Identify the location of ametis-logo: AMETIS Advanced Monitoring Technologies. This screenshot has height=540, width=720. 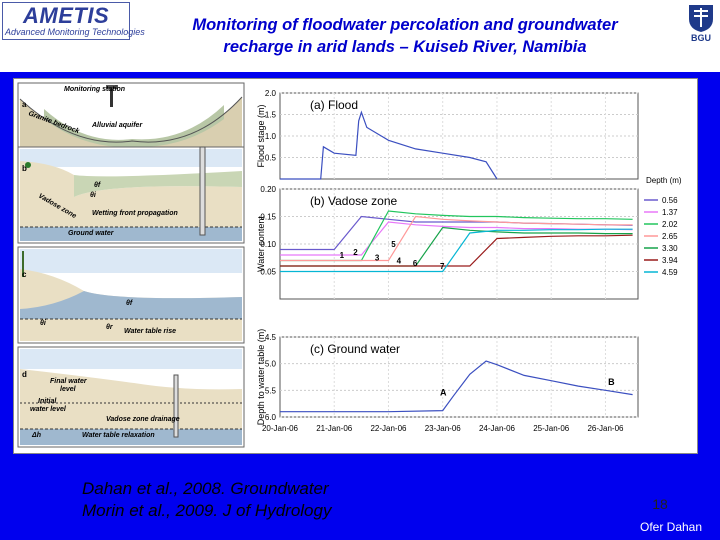
(73, 21).